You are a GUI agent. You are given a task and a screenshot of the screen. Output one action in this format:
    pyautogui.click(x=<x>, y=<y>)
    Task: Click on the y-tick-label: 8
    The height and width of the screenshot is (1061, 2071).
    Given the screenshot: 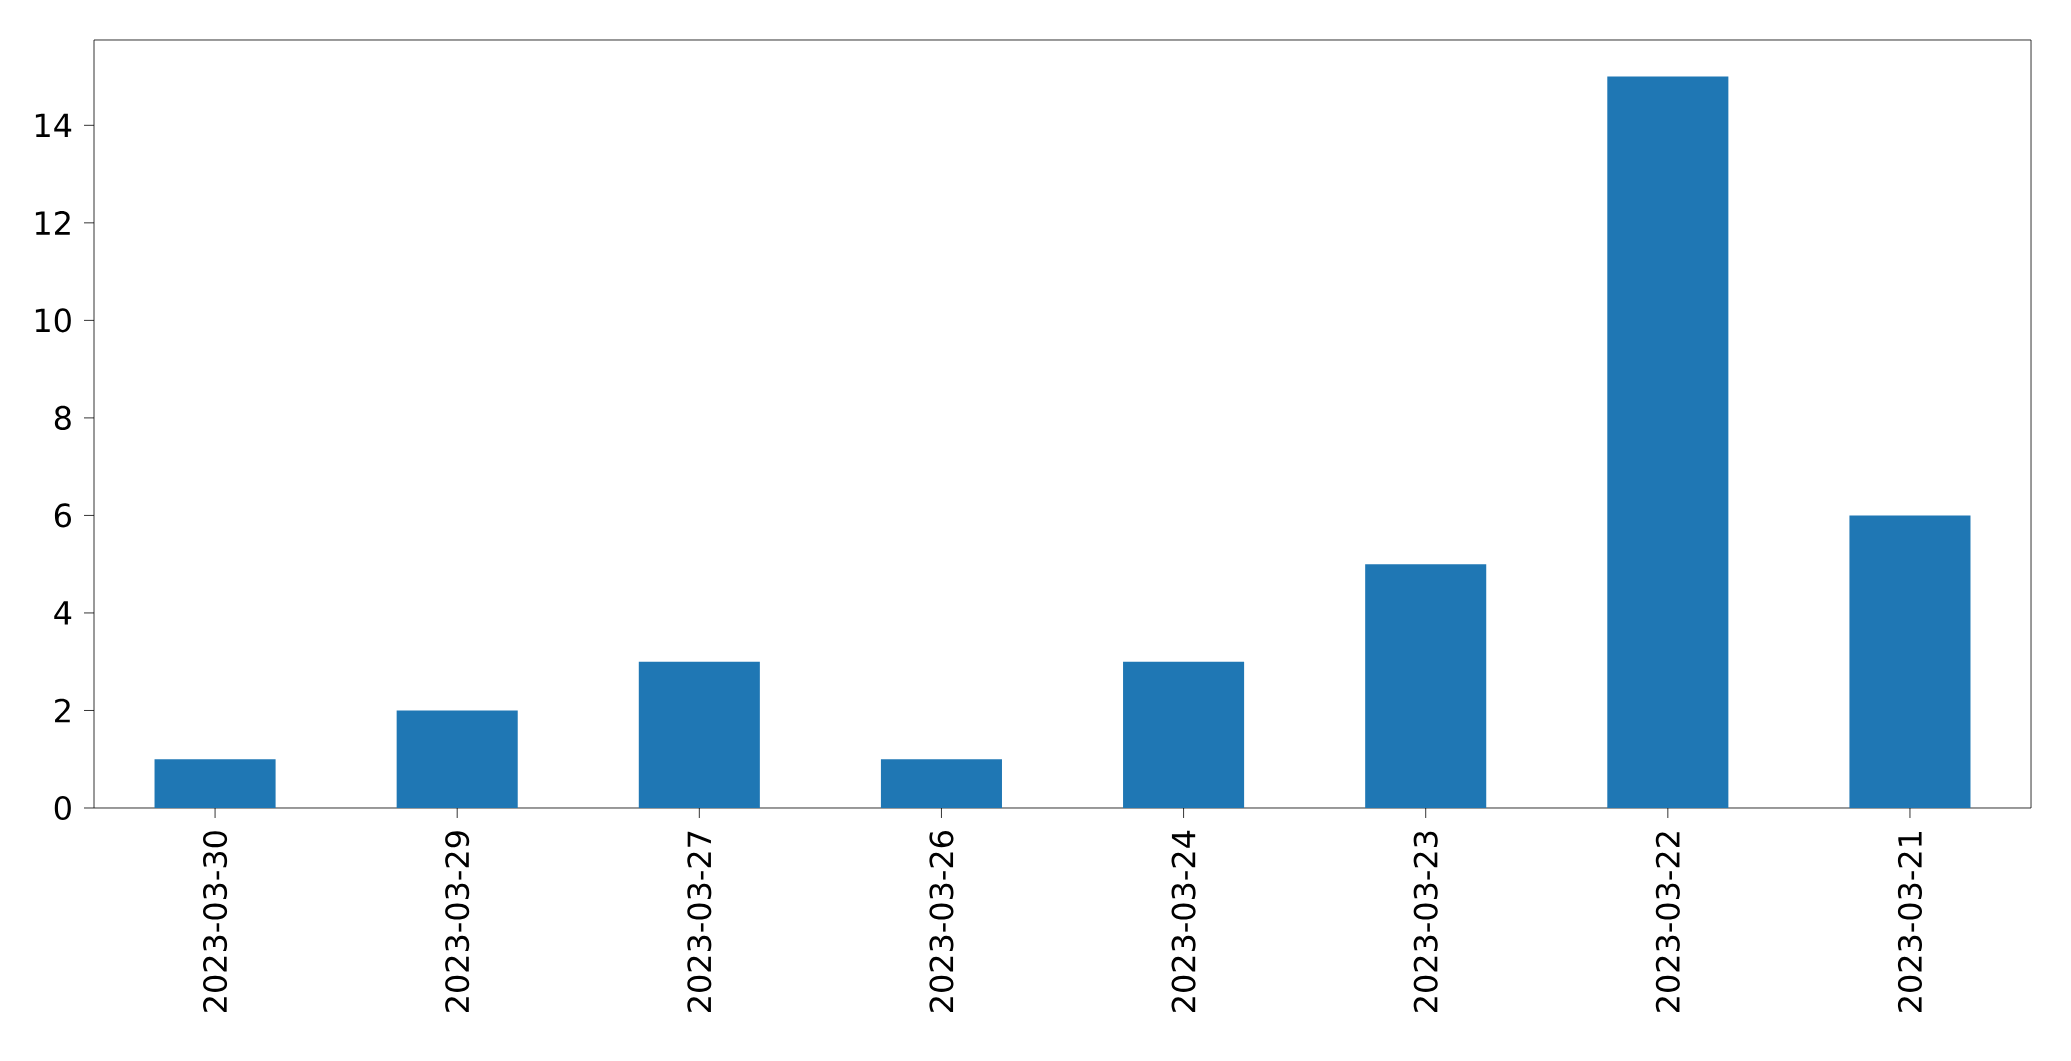 What is the action you would take?
    pyautogui.click(x=62, y=417)
    